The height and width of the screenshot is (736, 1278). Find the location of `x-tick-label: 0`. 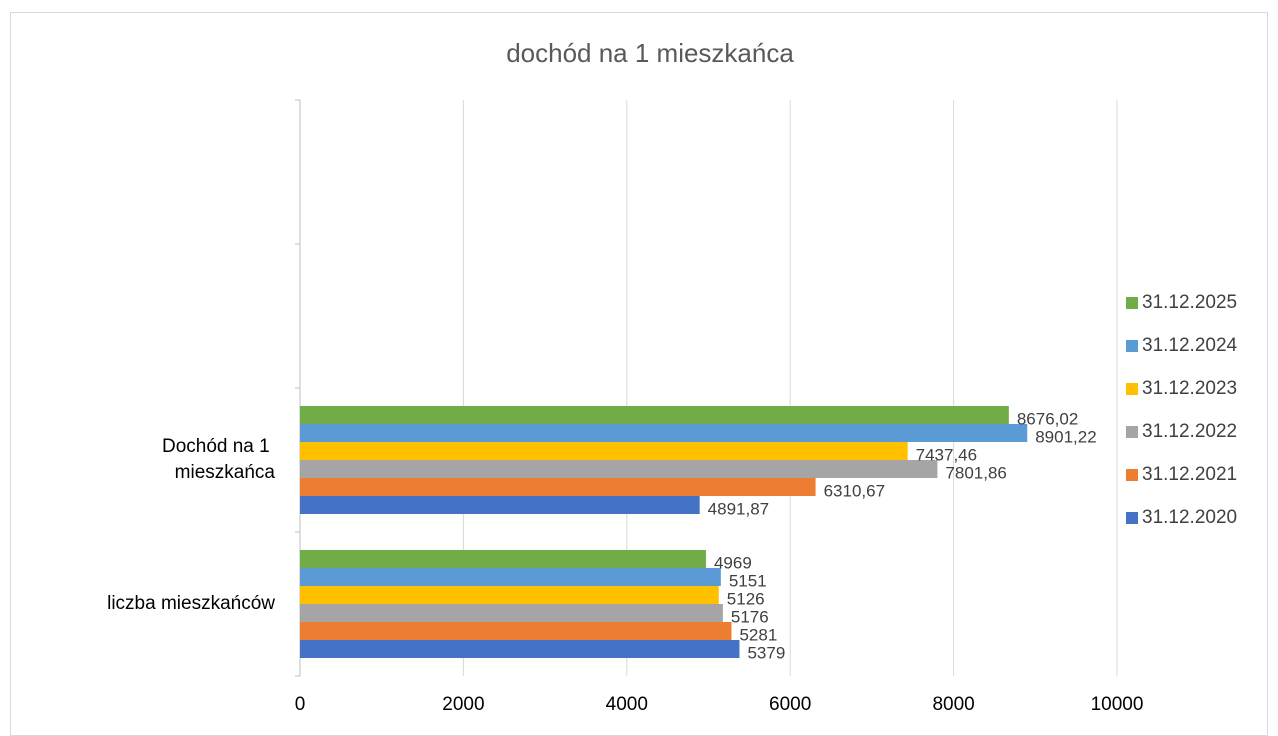

x-tick-label: 0 is located at coordinates (300, 704).